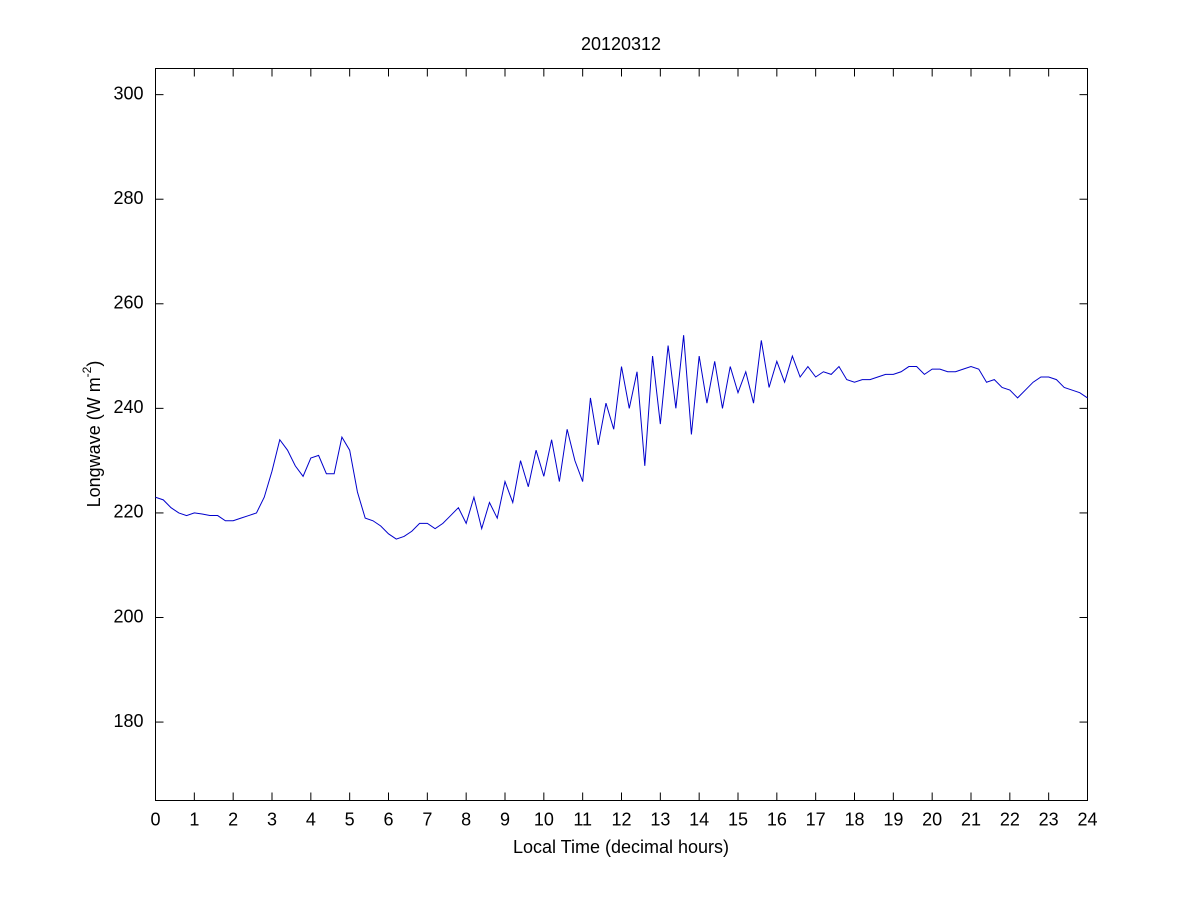  What do you see at coordinates (311, 819) in the screenshot?
I see `x-tick-label: 4` at bounding box center [311, 819].